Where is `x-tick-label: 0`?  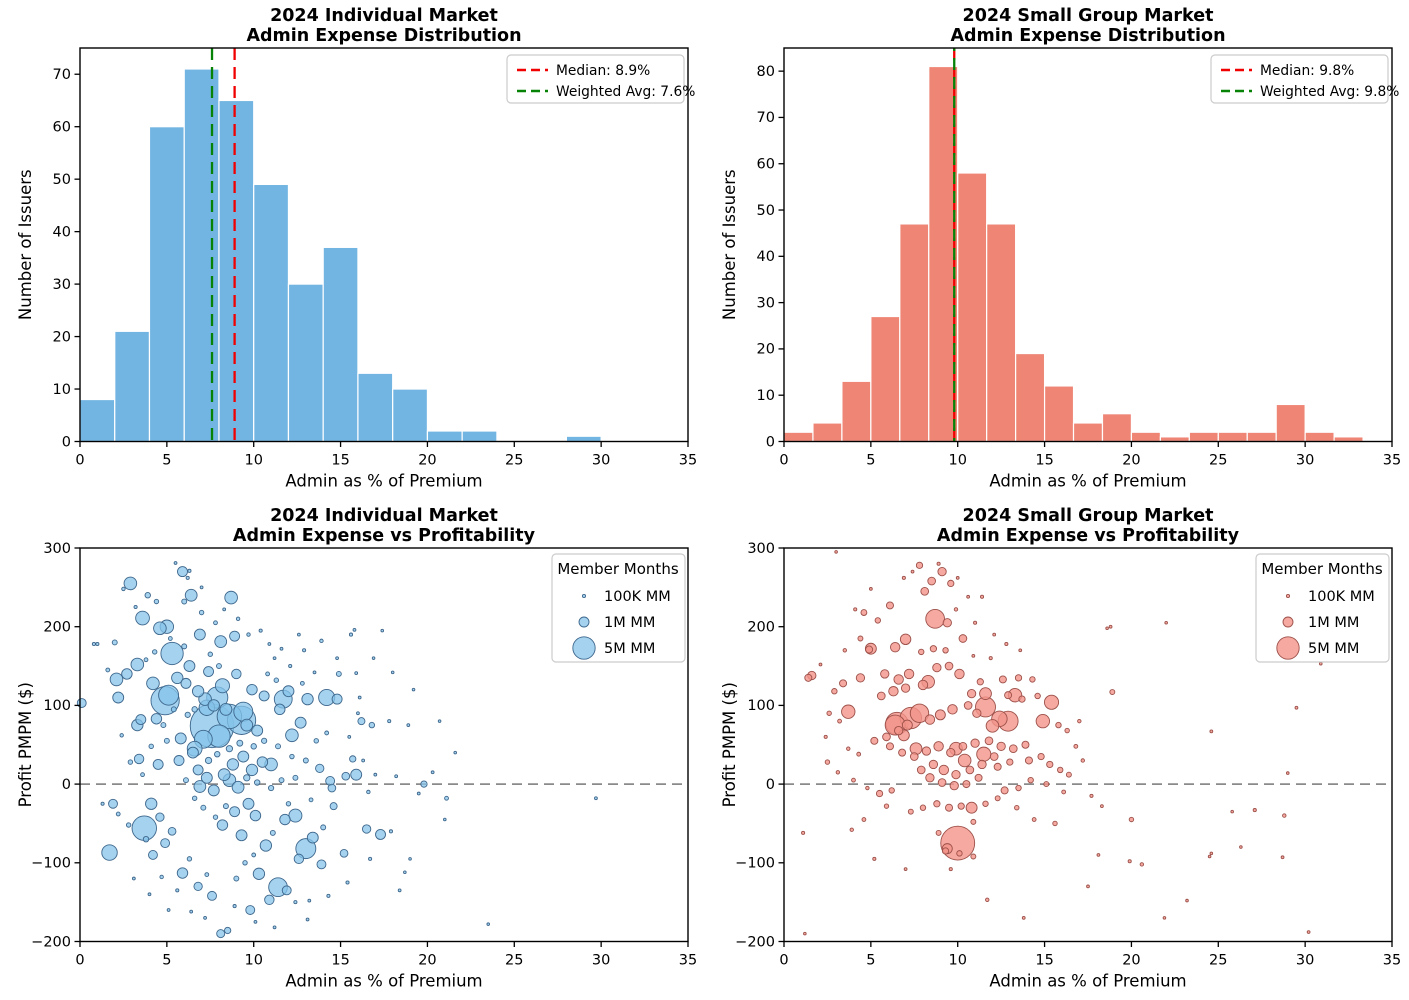 x-tick-label: 0 is located at coordinates (783, 461).